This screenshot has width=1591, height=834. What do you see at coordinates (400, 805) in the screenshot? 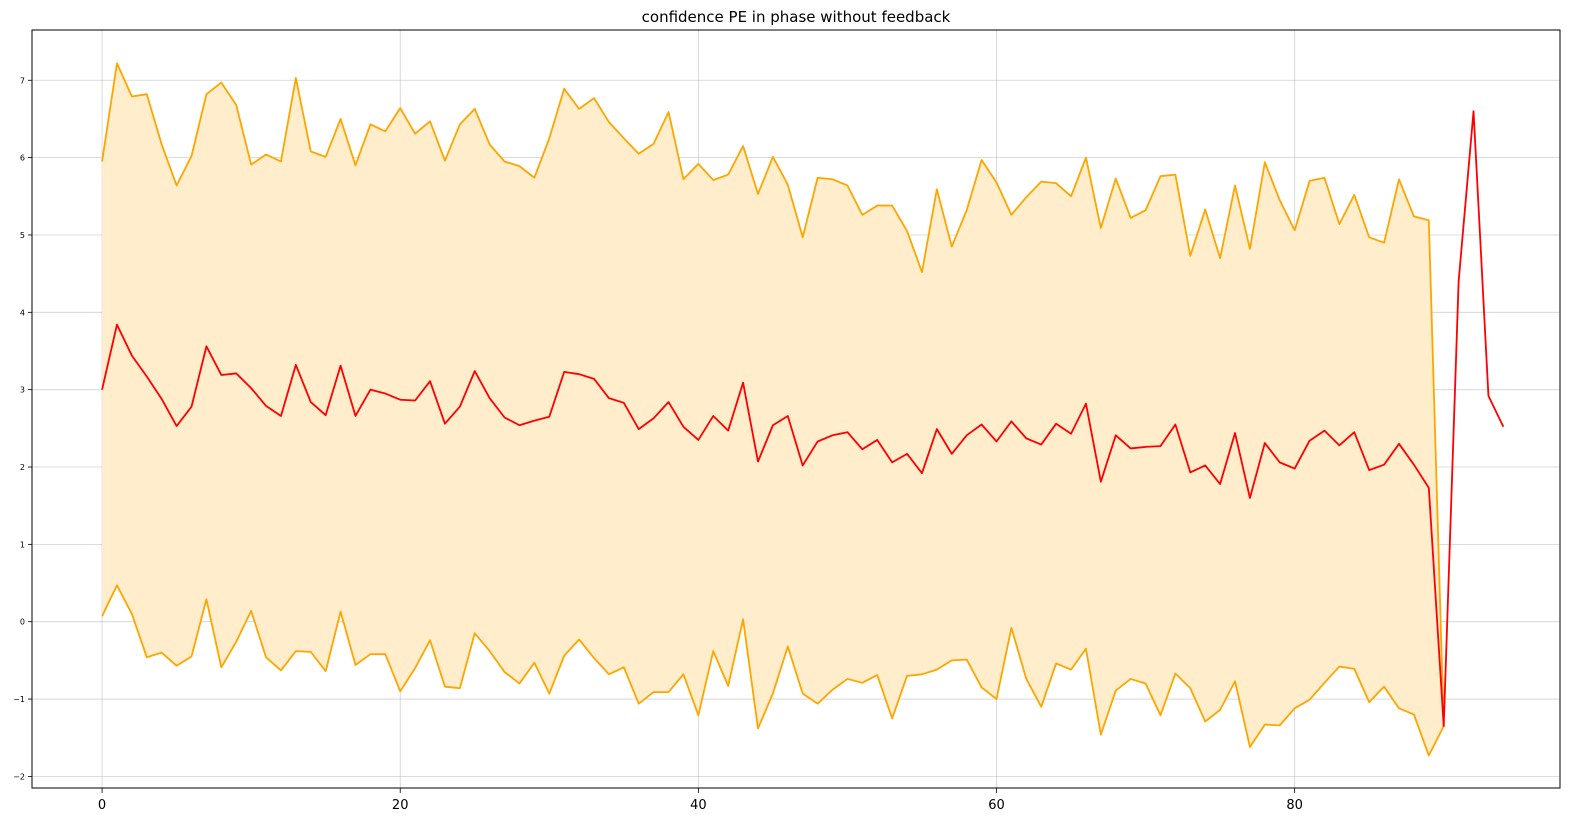
I see `x-tick-label: 20` at bounding box center [400, 805].